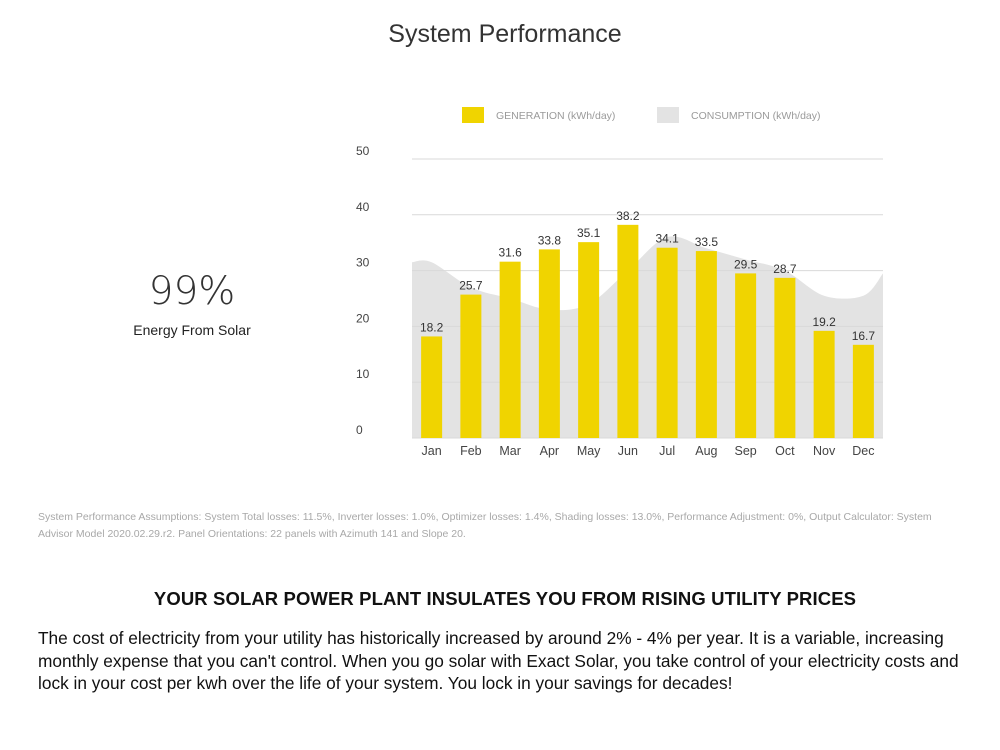 Image resolution: width=1000 pixels, height=750 pixels. What do you see at coordinates (785, 357) in the screenshot?
I see `bar-oct` at bounding box center [785, 357].